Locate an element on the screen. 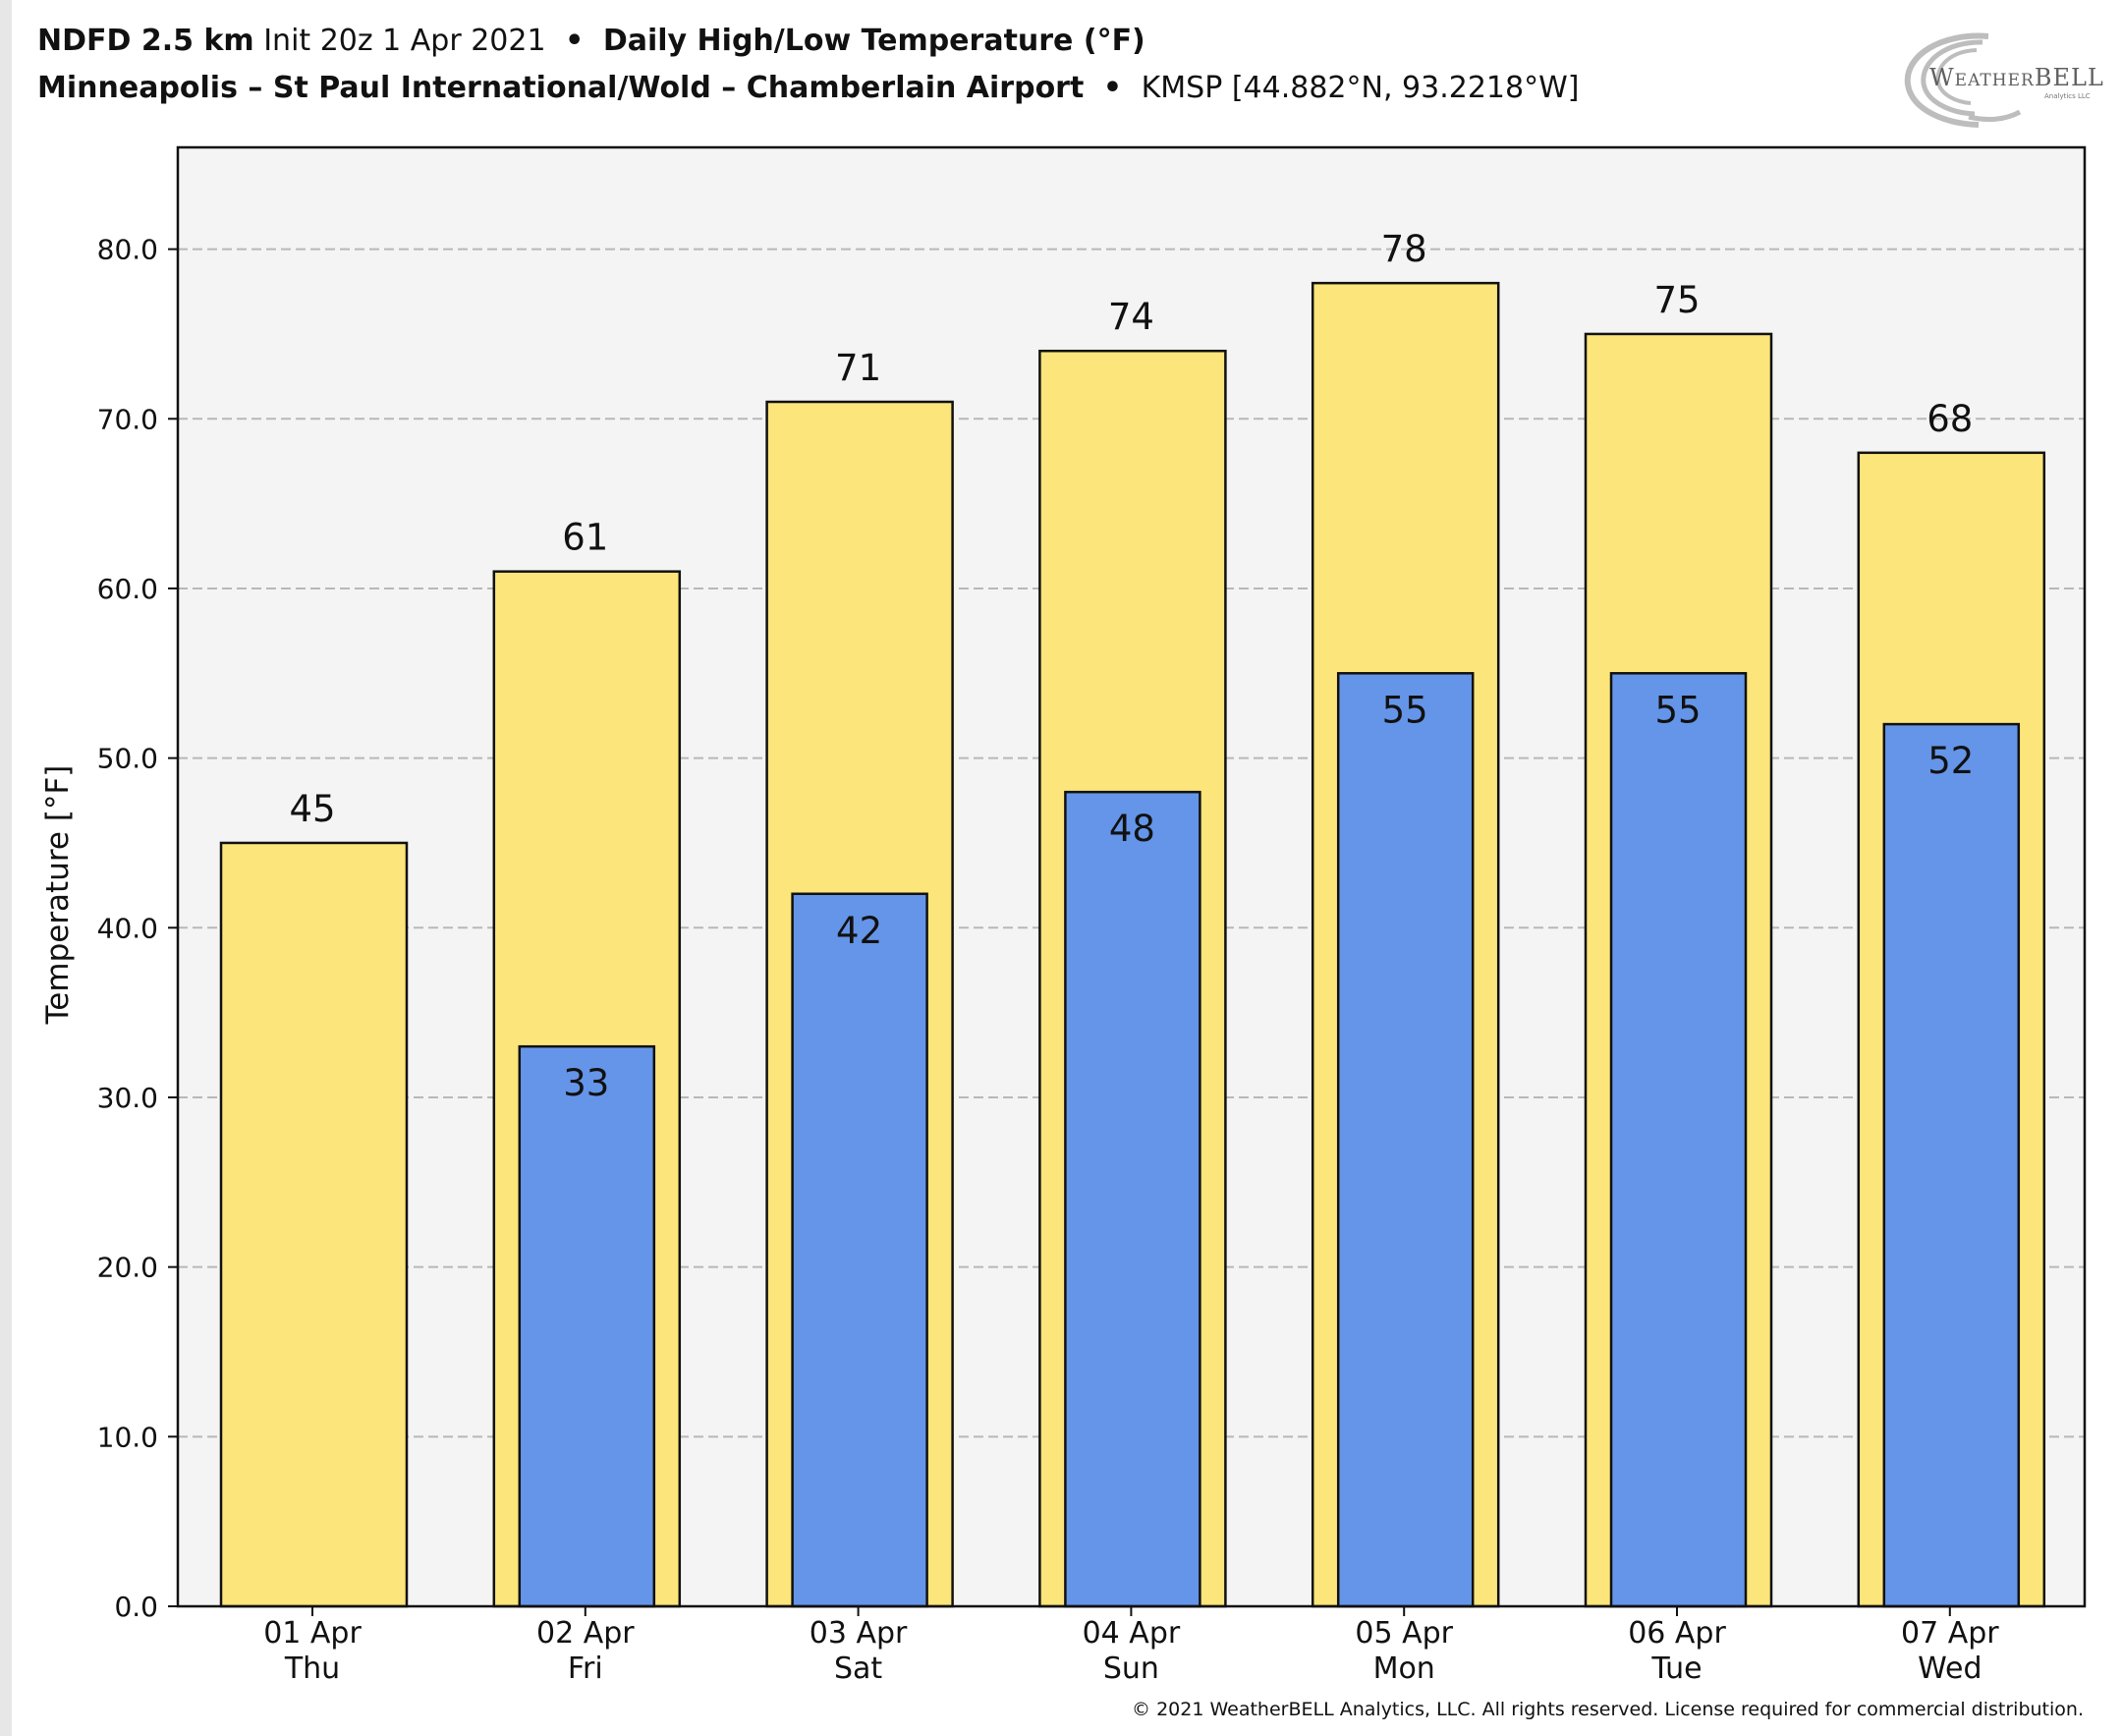 The height and width of the screenshot is (1736, 2122). low-value-label: 48 is located at coordinates (1132, 829).